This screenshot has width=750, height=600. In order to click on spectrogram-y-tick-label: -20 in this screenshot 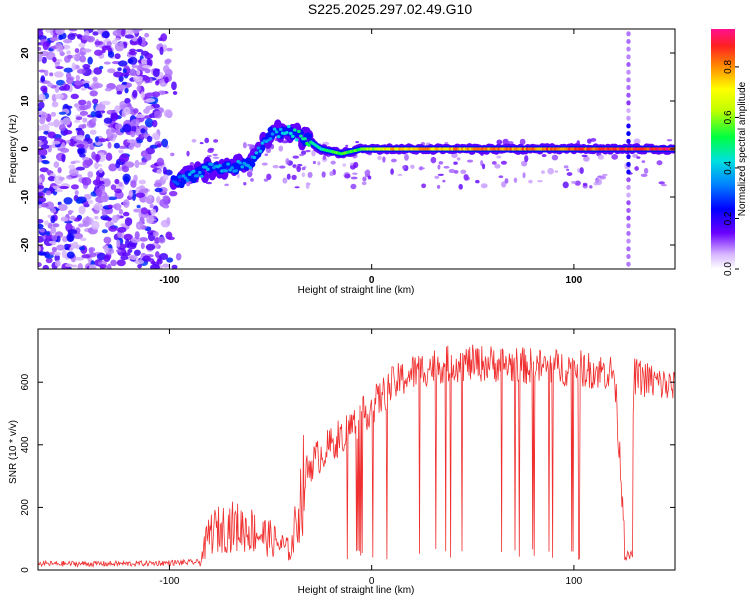, I will do `click(25, 244)`.